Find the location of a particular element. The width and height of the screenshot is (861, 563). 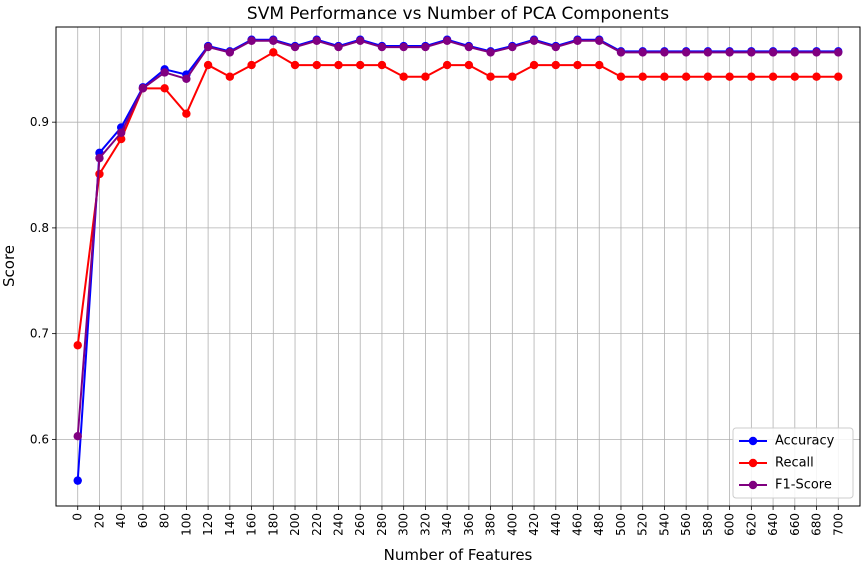

x-tick-label: 180 is located at coordinates (273, 524).